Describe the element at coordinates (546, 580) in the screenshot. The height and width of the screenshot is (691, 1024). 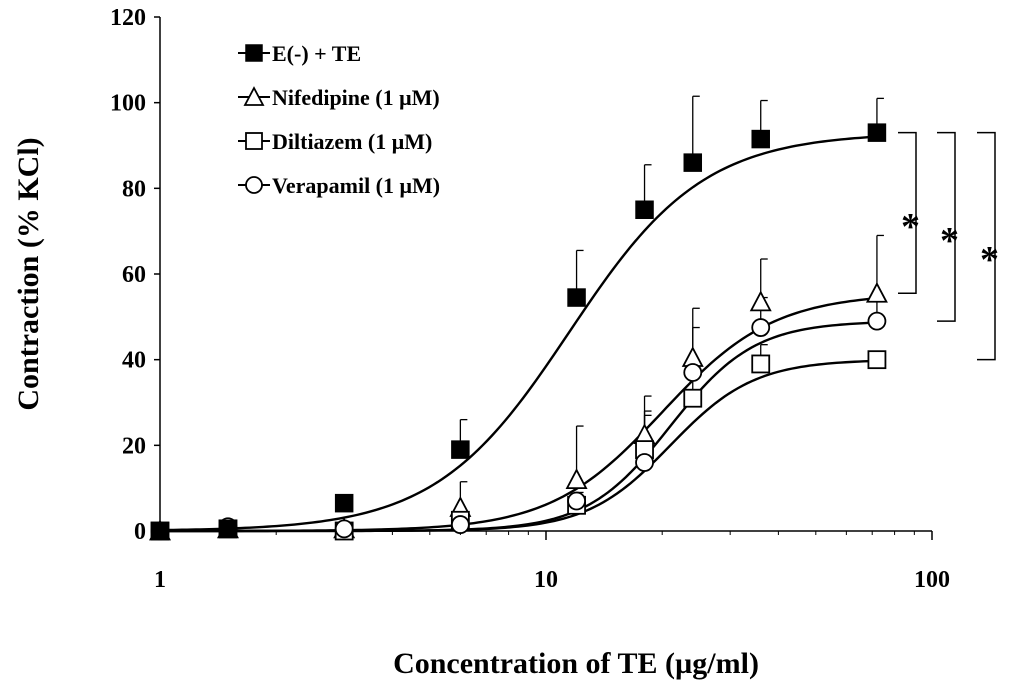
I see `x-tick-label: 10` at that location.